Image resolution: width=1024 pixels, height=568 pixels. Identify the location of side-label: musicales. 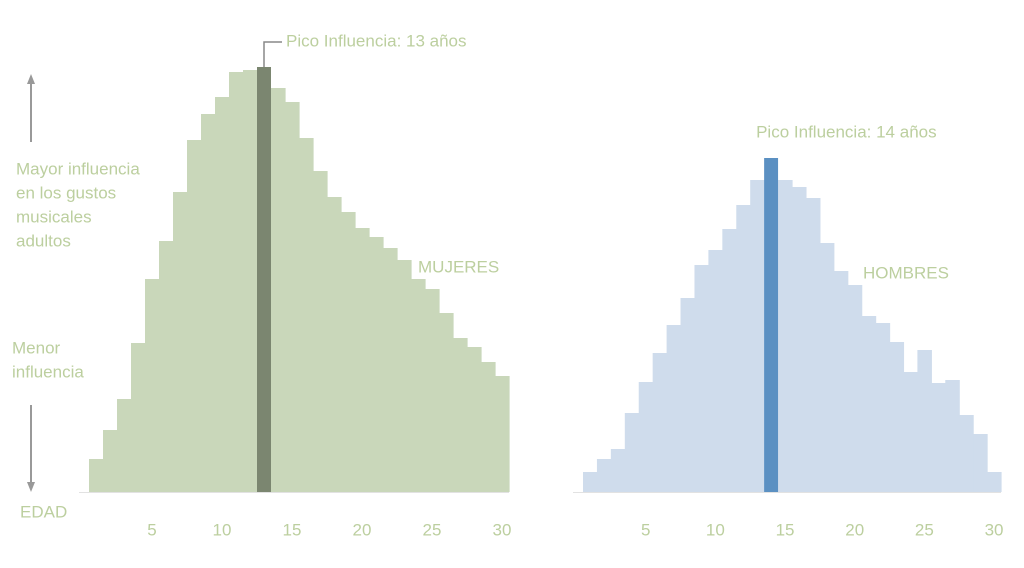
(54, 216).